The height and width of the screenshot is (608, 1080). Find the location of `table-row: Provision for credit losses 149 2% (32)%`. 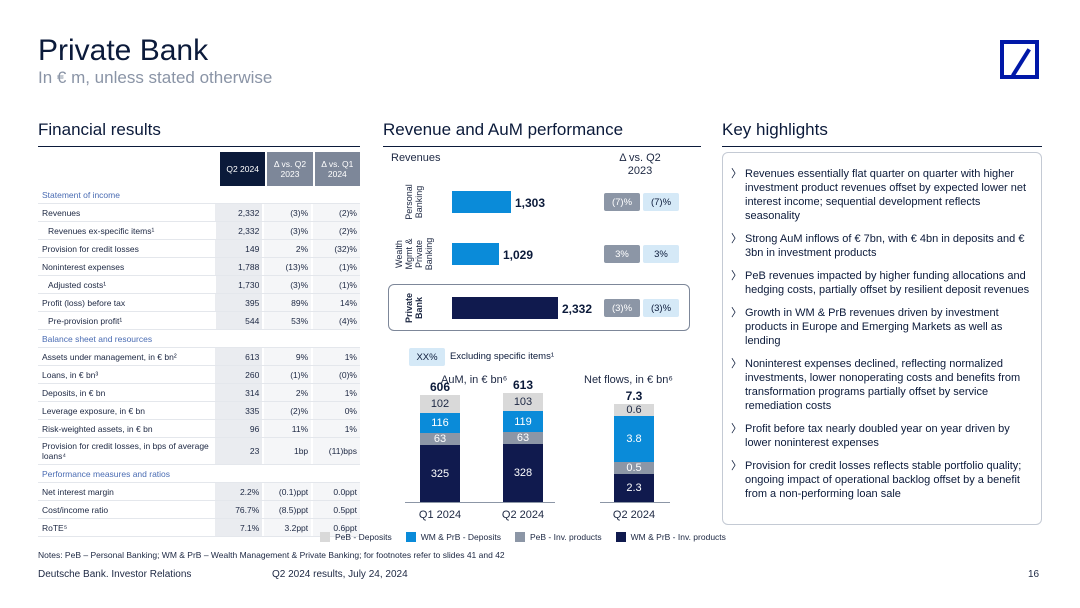

table-row: Provision for credit losses 149 2% (32)% is located at coordinates (199, 249).